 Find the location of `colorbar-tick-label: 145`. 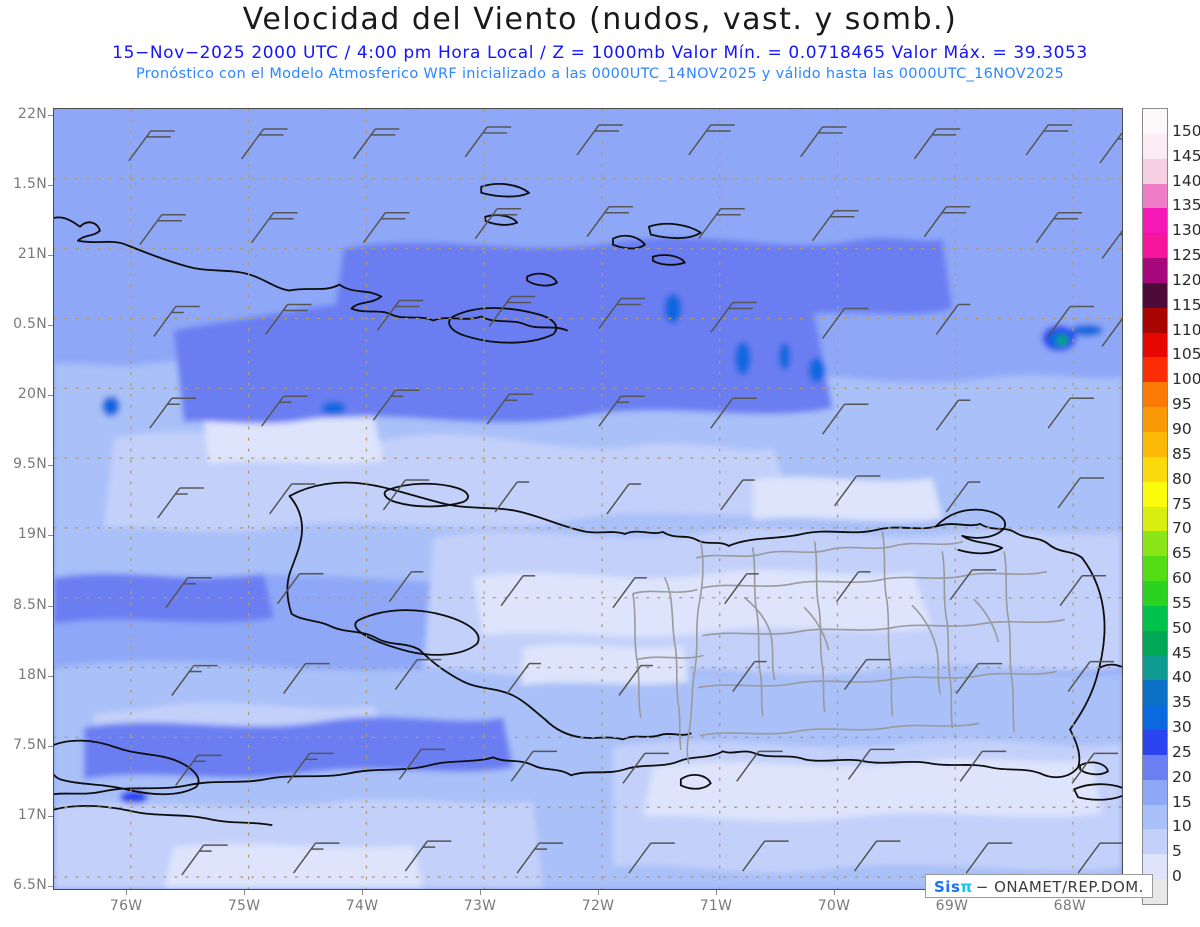

colorbar-tick-label: 145 is located at coordinates (1186, 155).